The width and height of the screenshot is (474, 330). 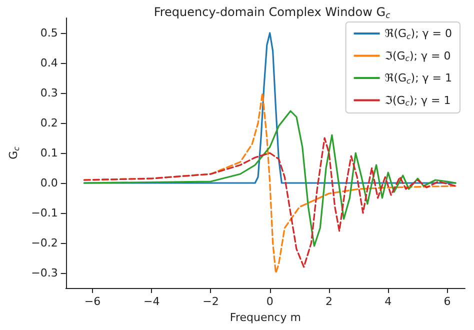 What do you see at coordinates (49, 123) in the screenshot?
I see `y-tick-label: 0.2` at bounding box center [49, 123].